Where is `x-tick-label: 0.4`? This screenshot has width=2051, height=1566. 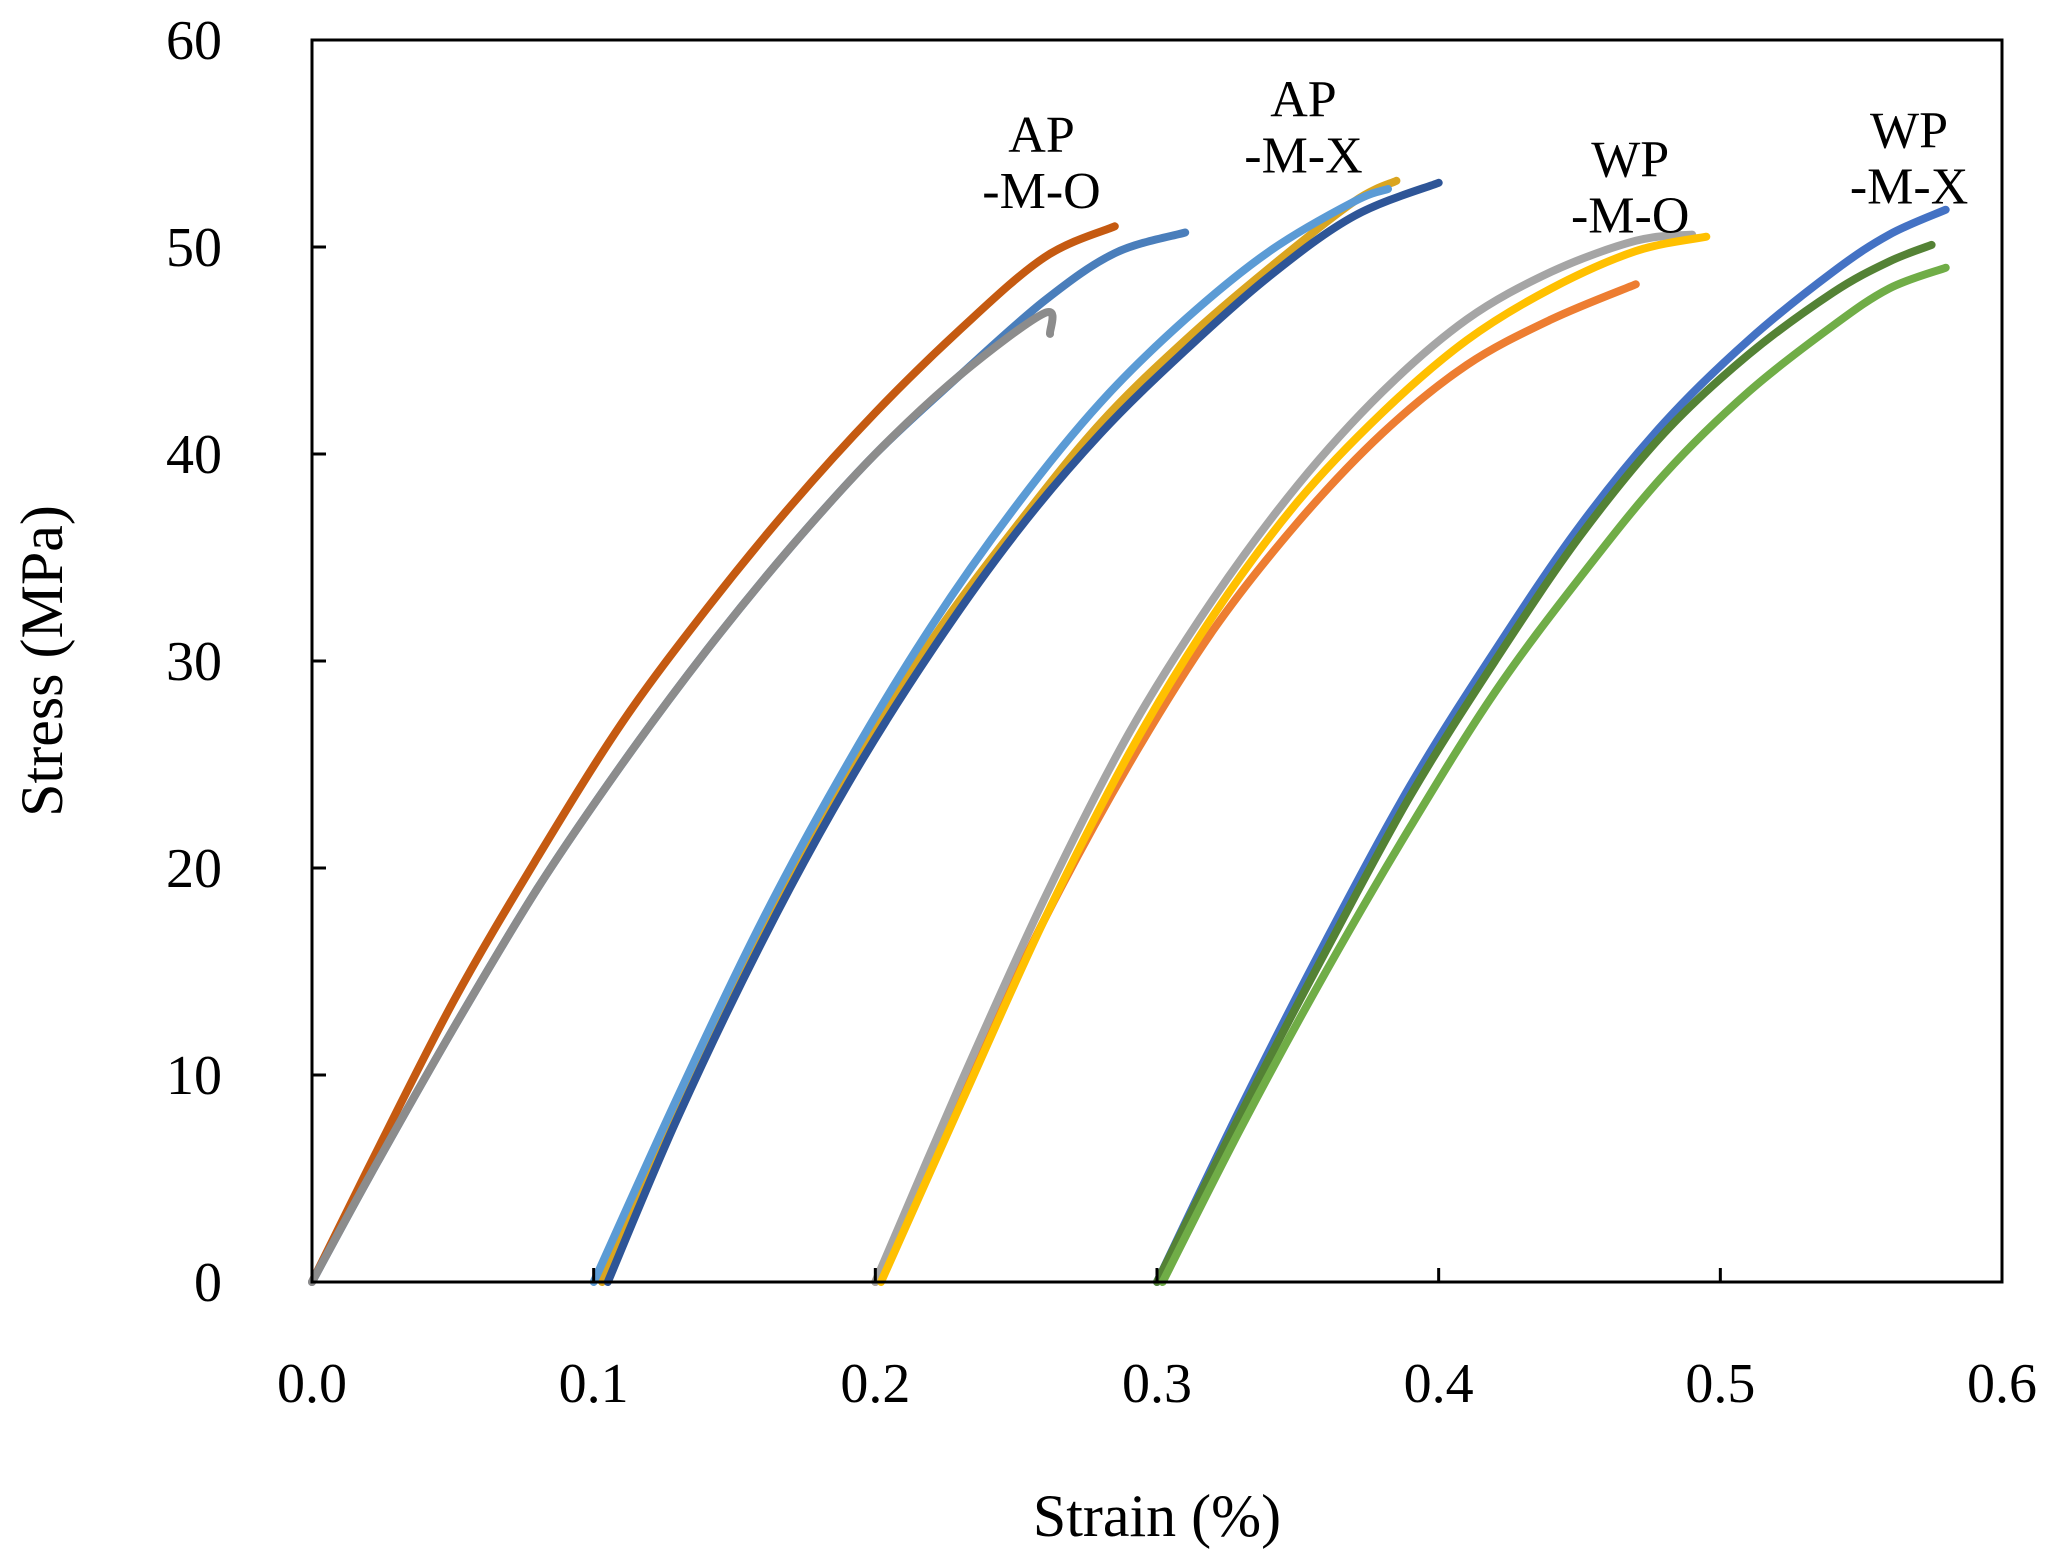 x-tick-label: 0.4 is located at coordinates (1439, 1384).